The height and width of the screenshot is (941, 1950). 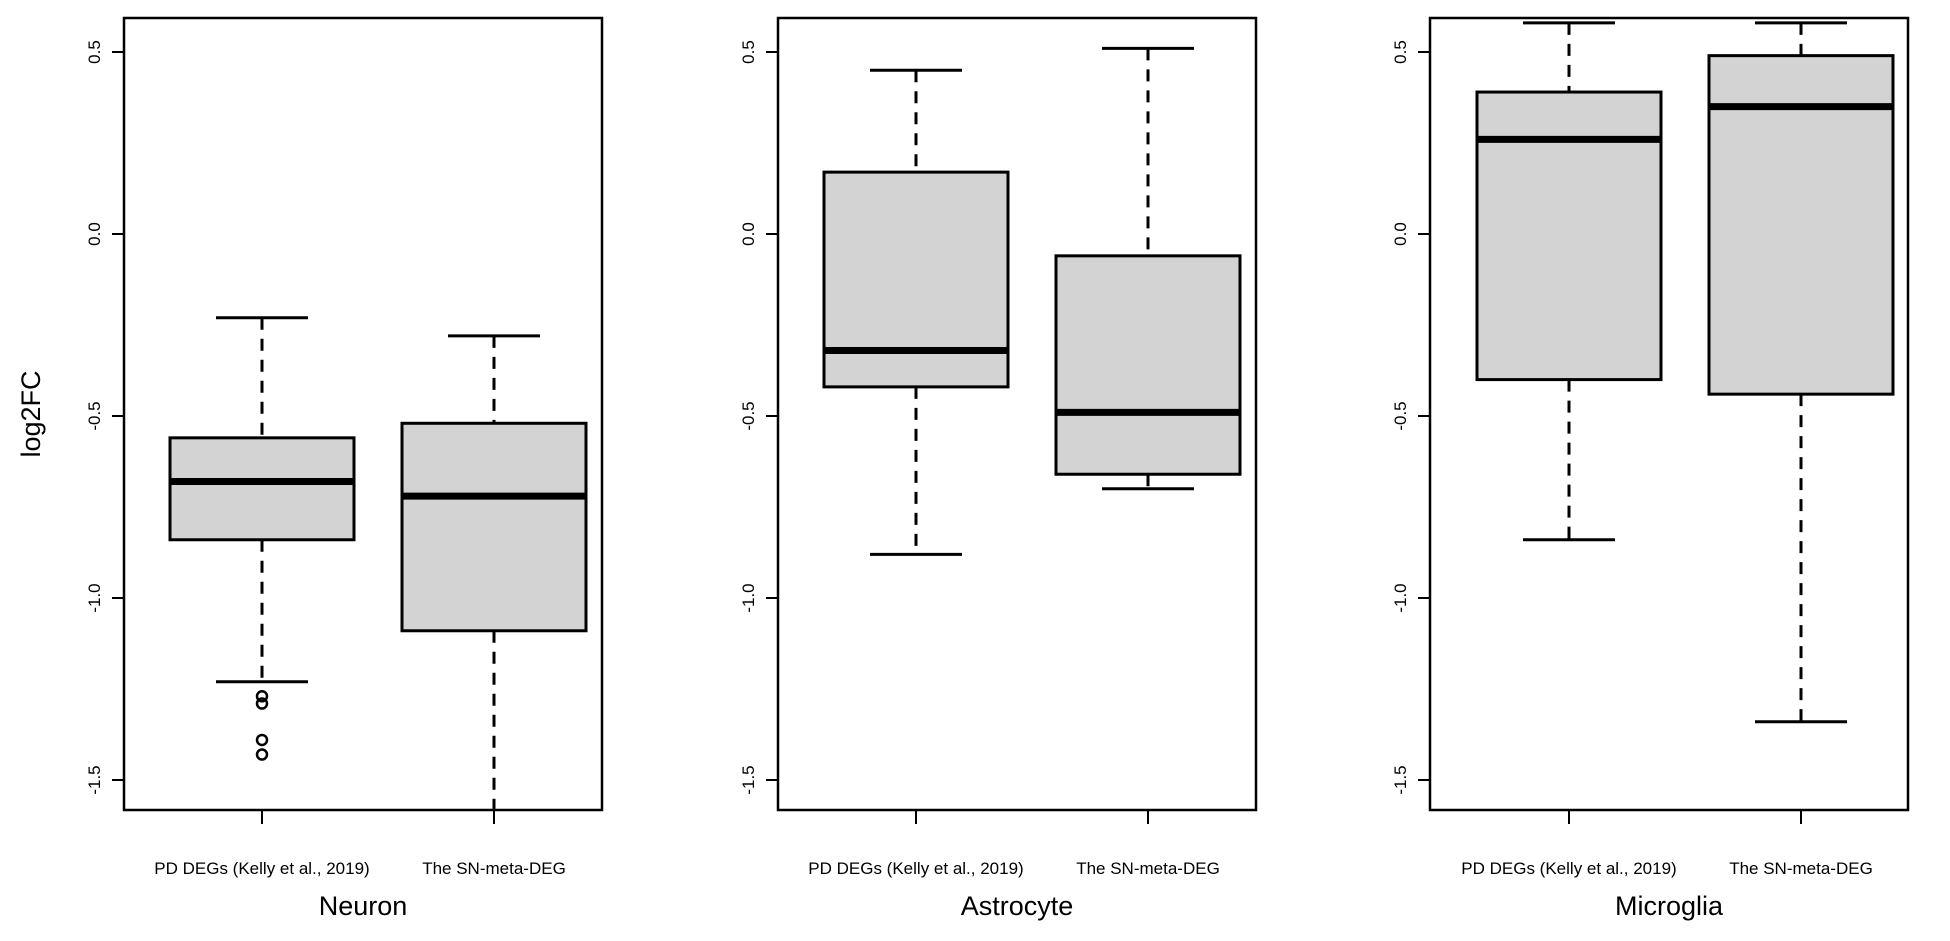 What do you see at coordinates (31, 413) in the screenshot?
I see `y-axis-label: log2FC` at bounding box center [31, 413].